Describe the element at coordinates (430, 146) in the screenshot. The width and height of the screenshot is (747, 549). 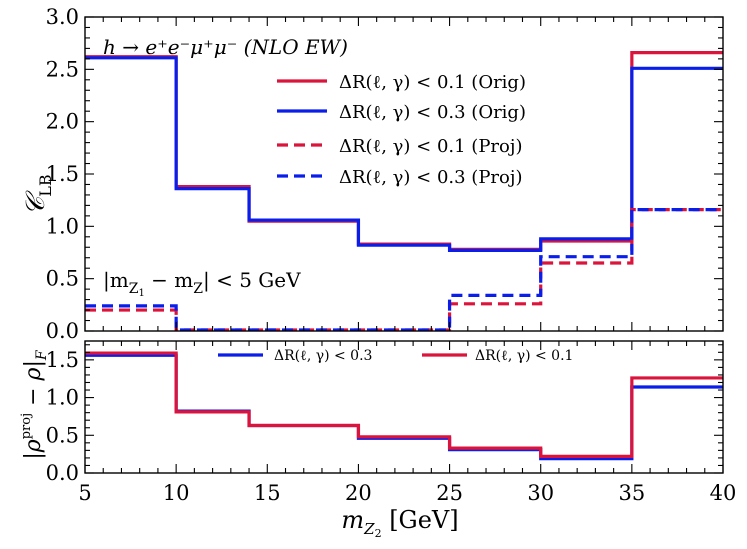
I see `top-legend-label: ΔR(ℓ, γ) < 0.1 (Proj)` at that location.